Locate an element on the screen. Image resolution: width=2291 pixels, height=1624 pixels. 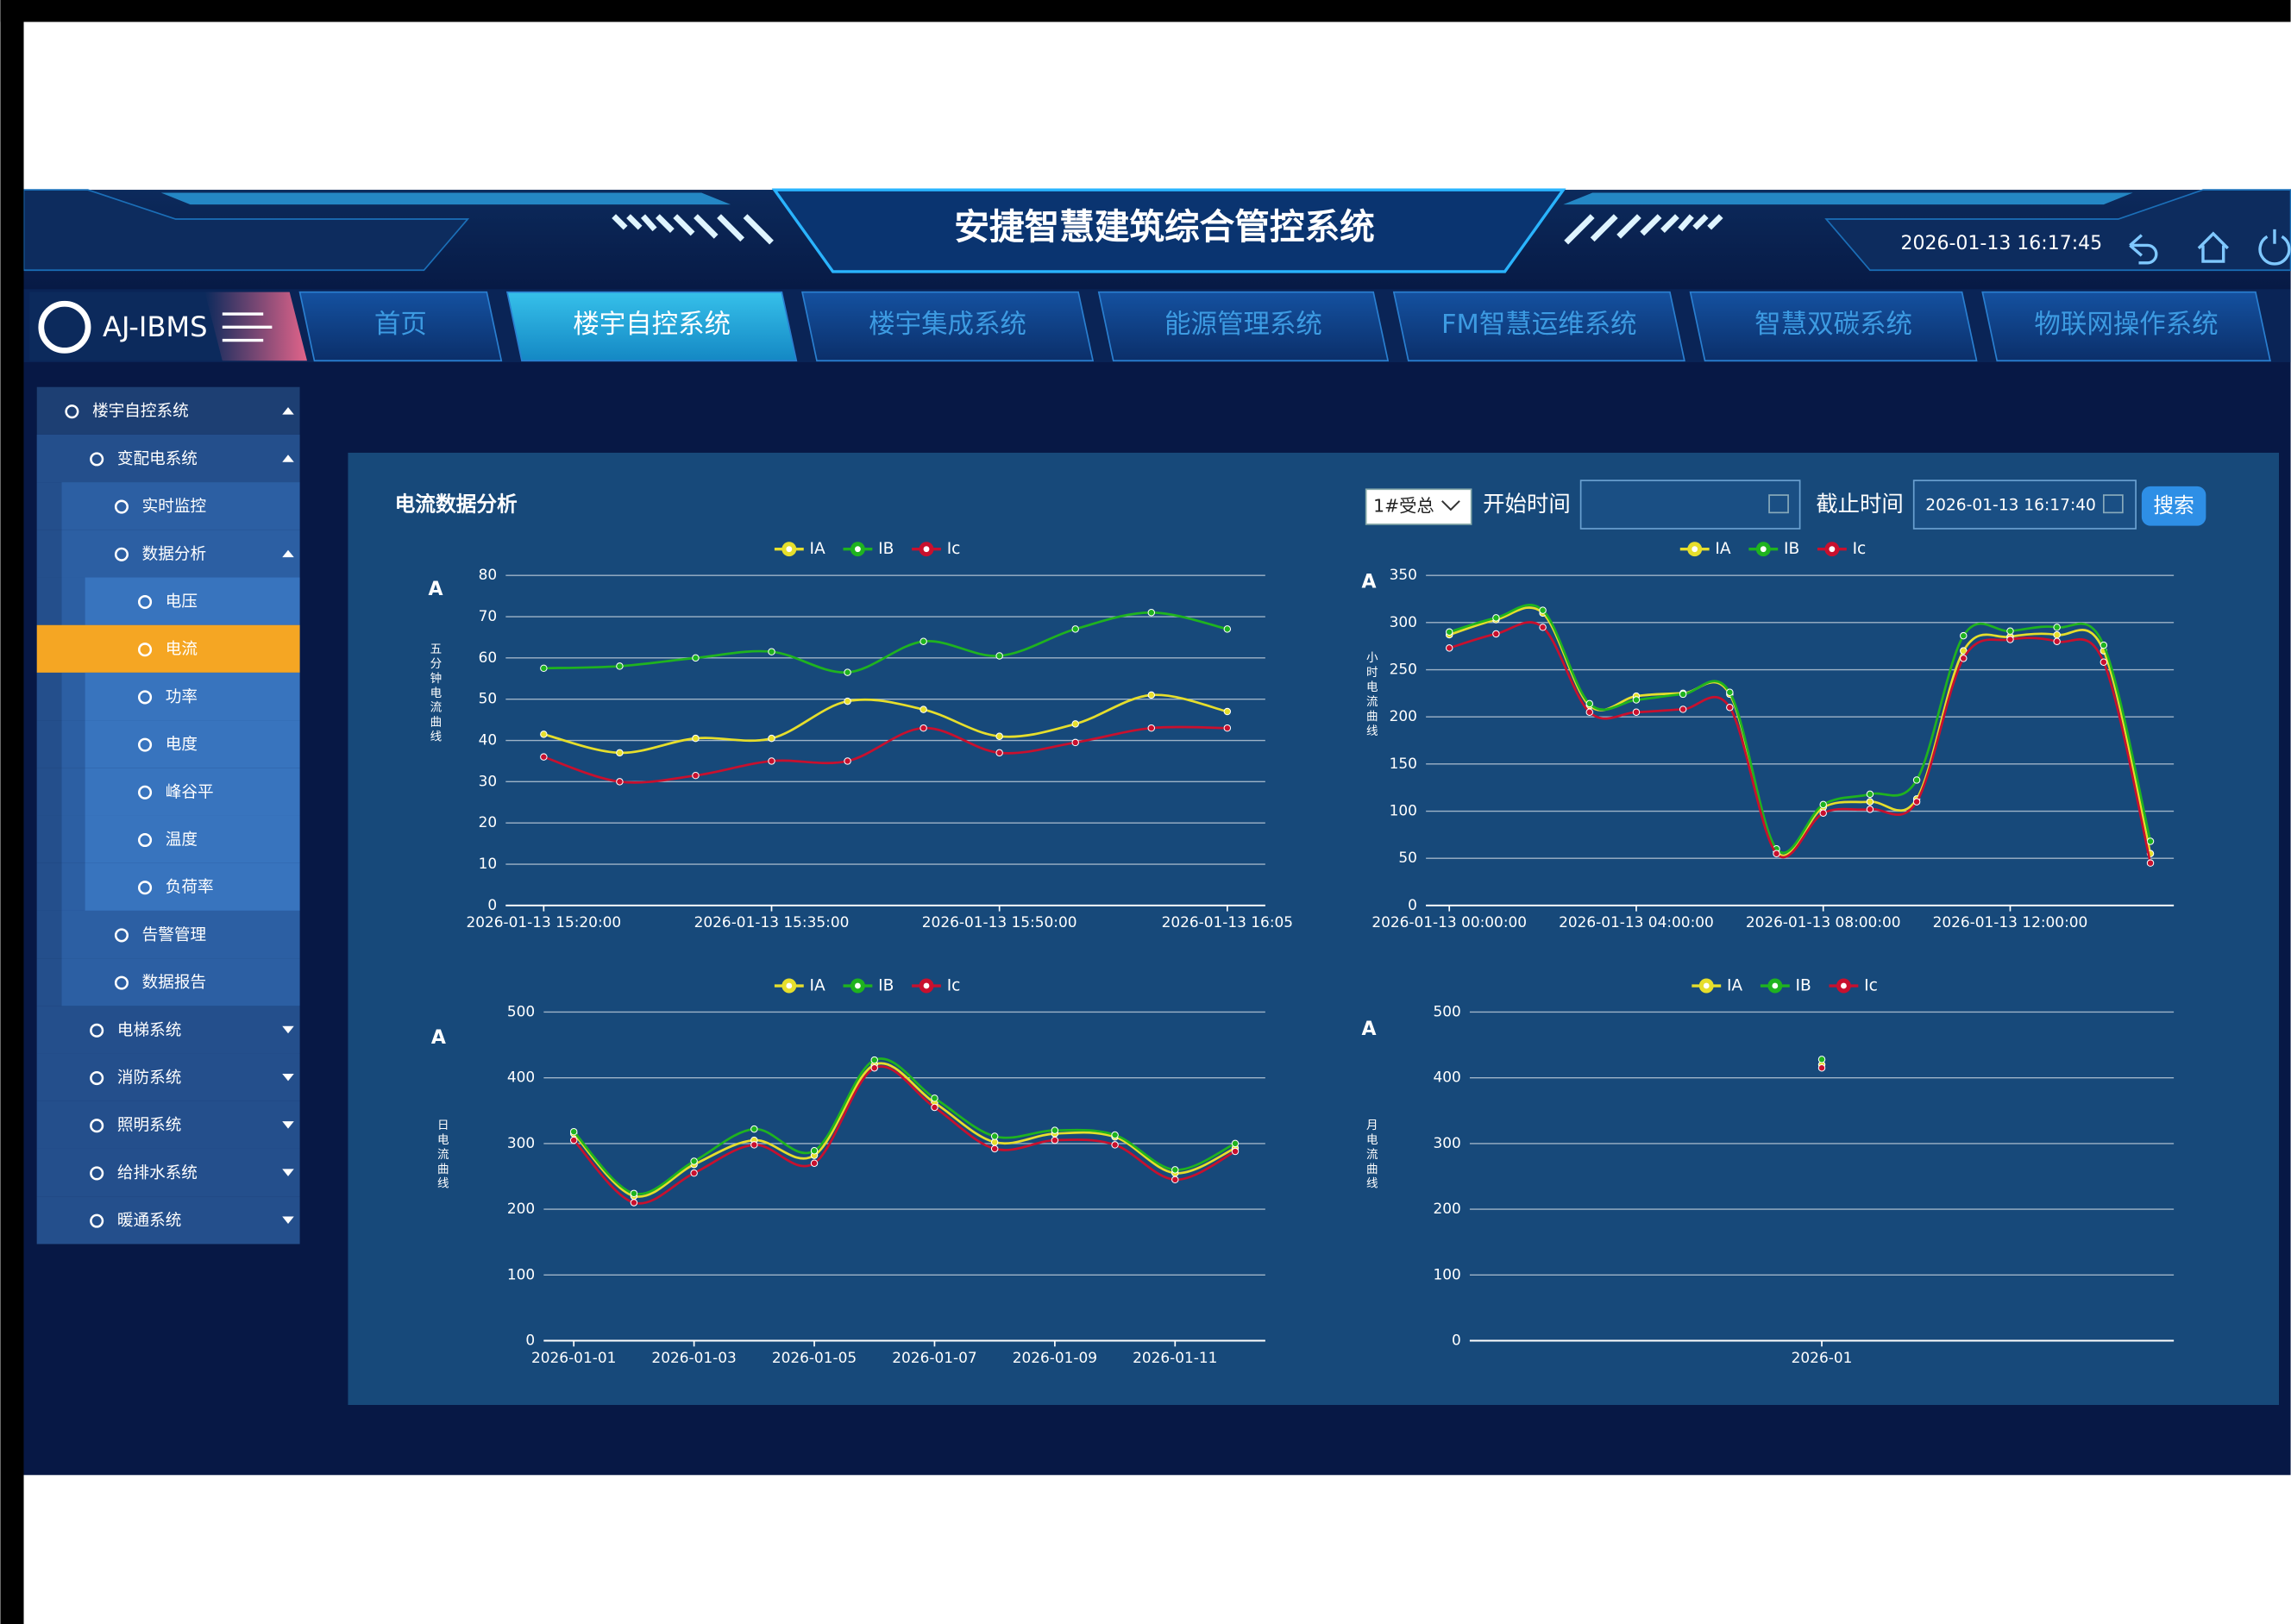
sidebar-item: 变配电系统 is located at coordinates (157, 459).